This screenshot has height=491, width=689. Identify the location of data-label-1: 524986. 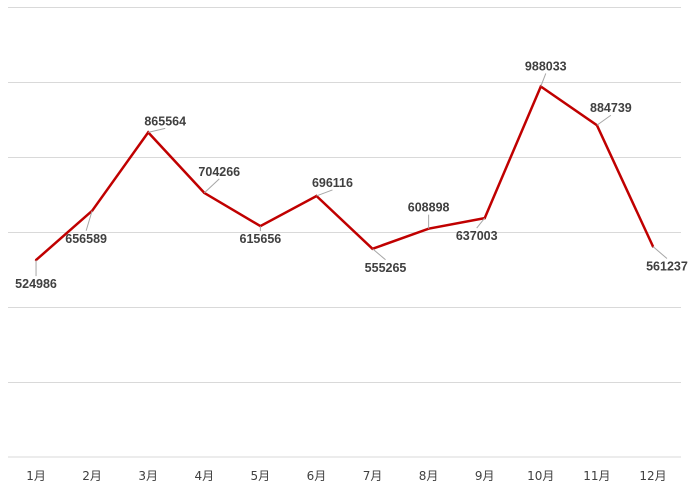
(36, 284).